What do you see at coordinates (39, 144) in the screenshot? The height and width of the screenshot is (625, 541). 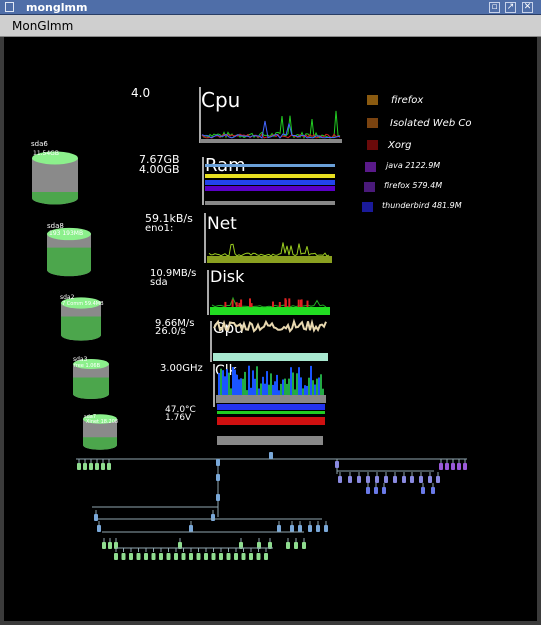 I see `disk-label: sda6` at bounding box center [39, 144].